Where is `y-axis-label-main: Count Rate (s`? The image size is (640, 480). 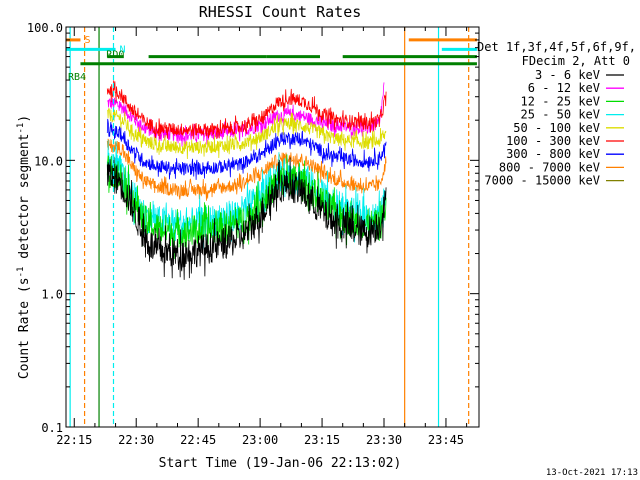
y-axis-label-main: Count Rate (s is located at coordinates (24, 328).